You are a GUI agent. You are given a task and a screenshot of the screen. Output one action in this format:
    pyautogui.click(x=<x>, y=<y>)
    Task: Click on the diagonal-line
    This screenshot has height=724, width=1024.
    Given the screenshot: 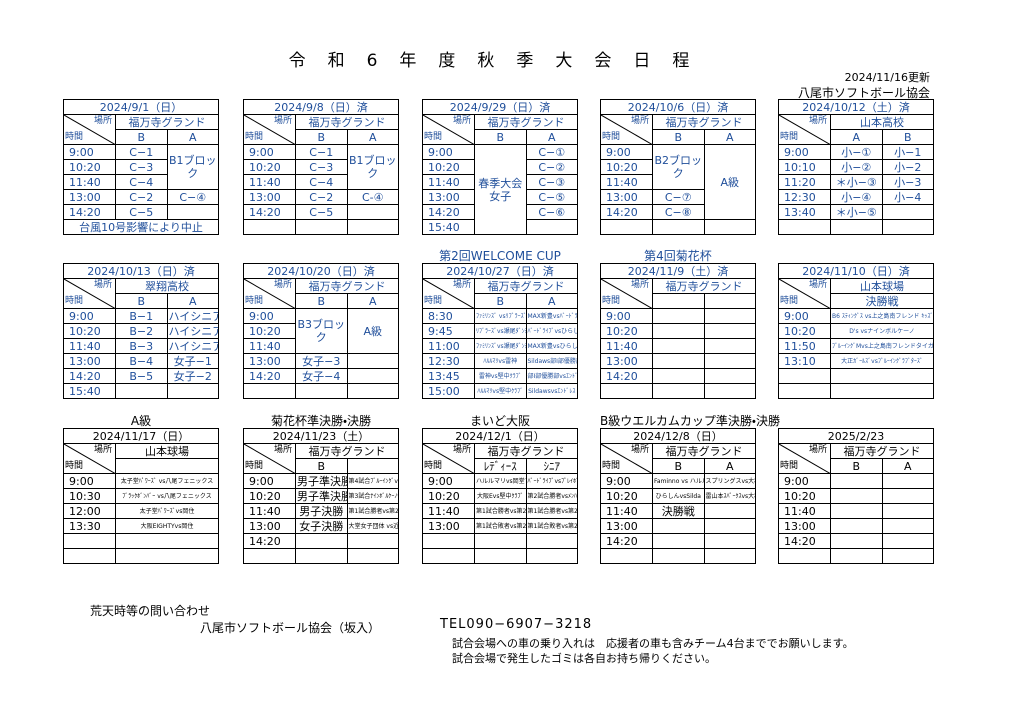 What is the action you would take?
    pyautogui.click(x=269, y=129)
    